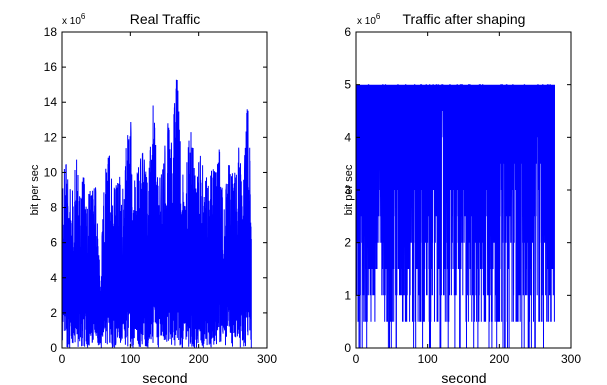  Describe the element at coordinates (165, 19) in the screenshot. I see `chart-title: Real Traffic` at that location.